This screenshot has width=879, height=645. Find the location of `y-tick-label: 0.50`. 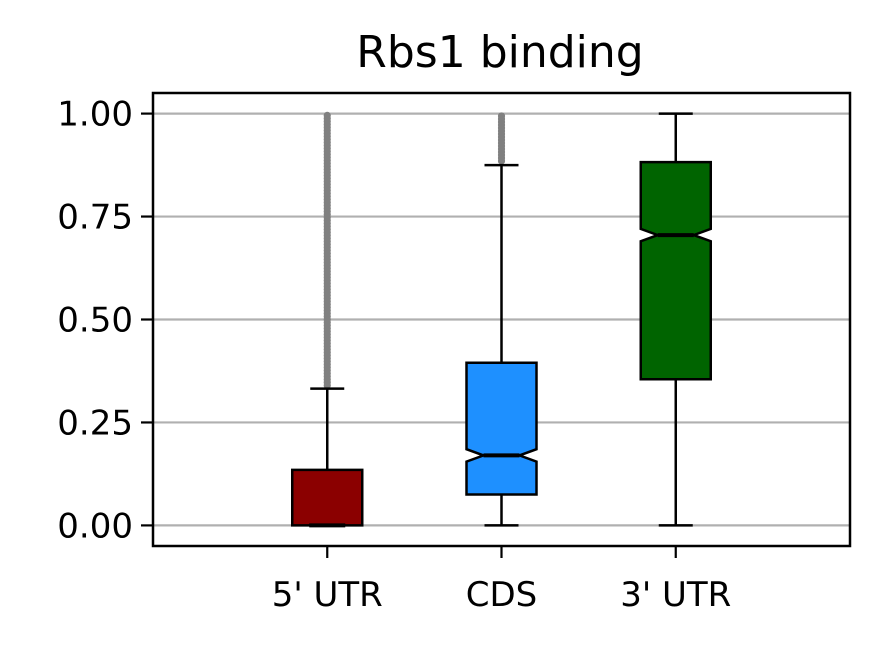

y-tick-label: 0.50 is located at coordinates (95, 321).